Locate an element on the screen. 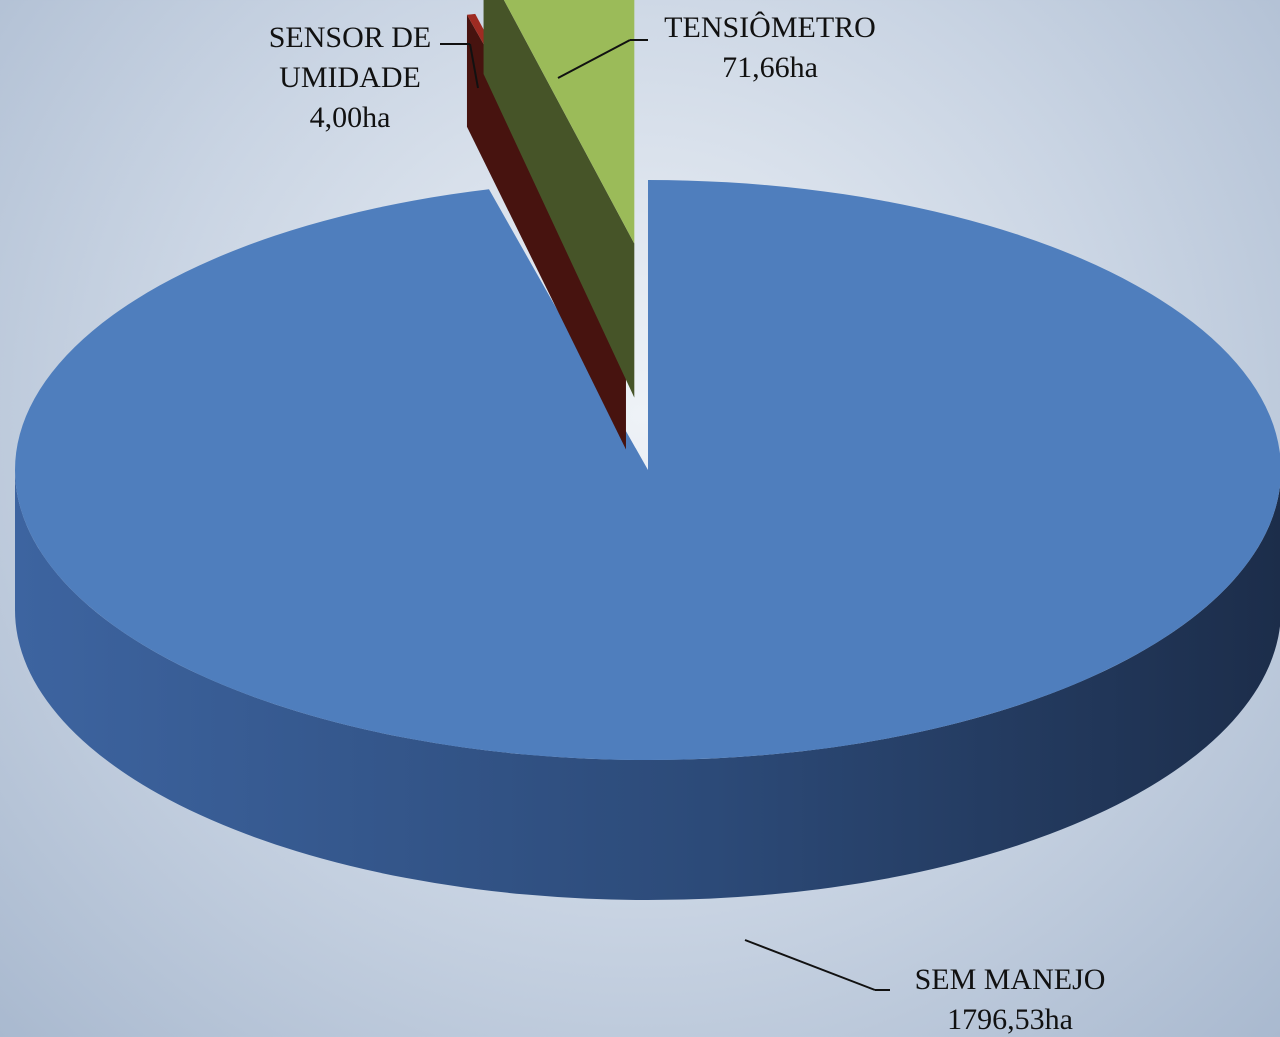 The height and width of the screenshot is (1037, 1280). slice-side is located at coordinates (559, 199).